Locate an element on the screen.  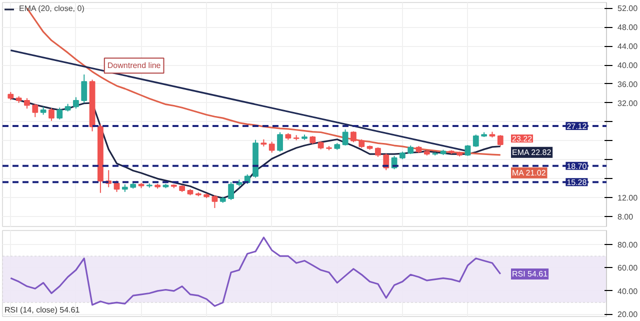
y-tick-label: 32.00 is located at coordinates (628, 103).